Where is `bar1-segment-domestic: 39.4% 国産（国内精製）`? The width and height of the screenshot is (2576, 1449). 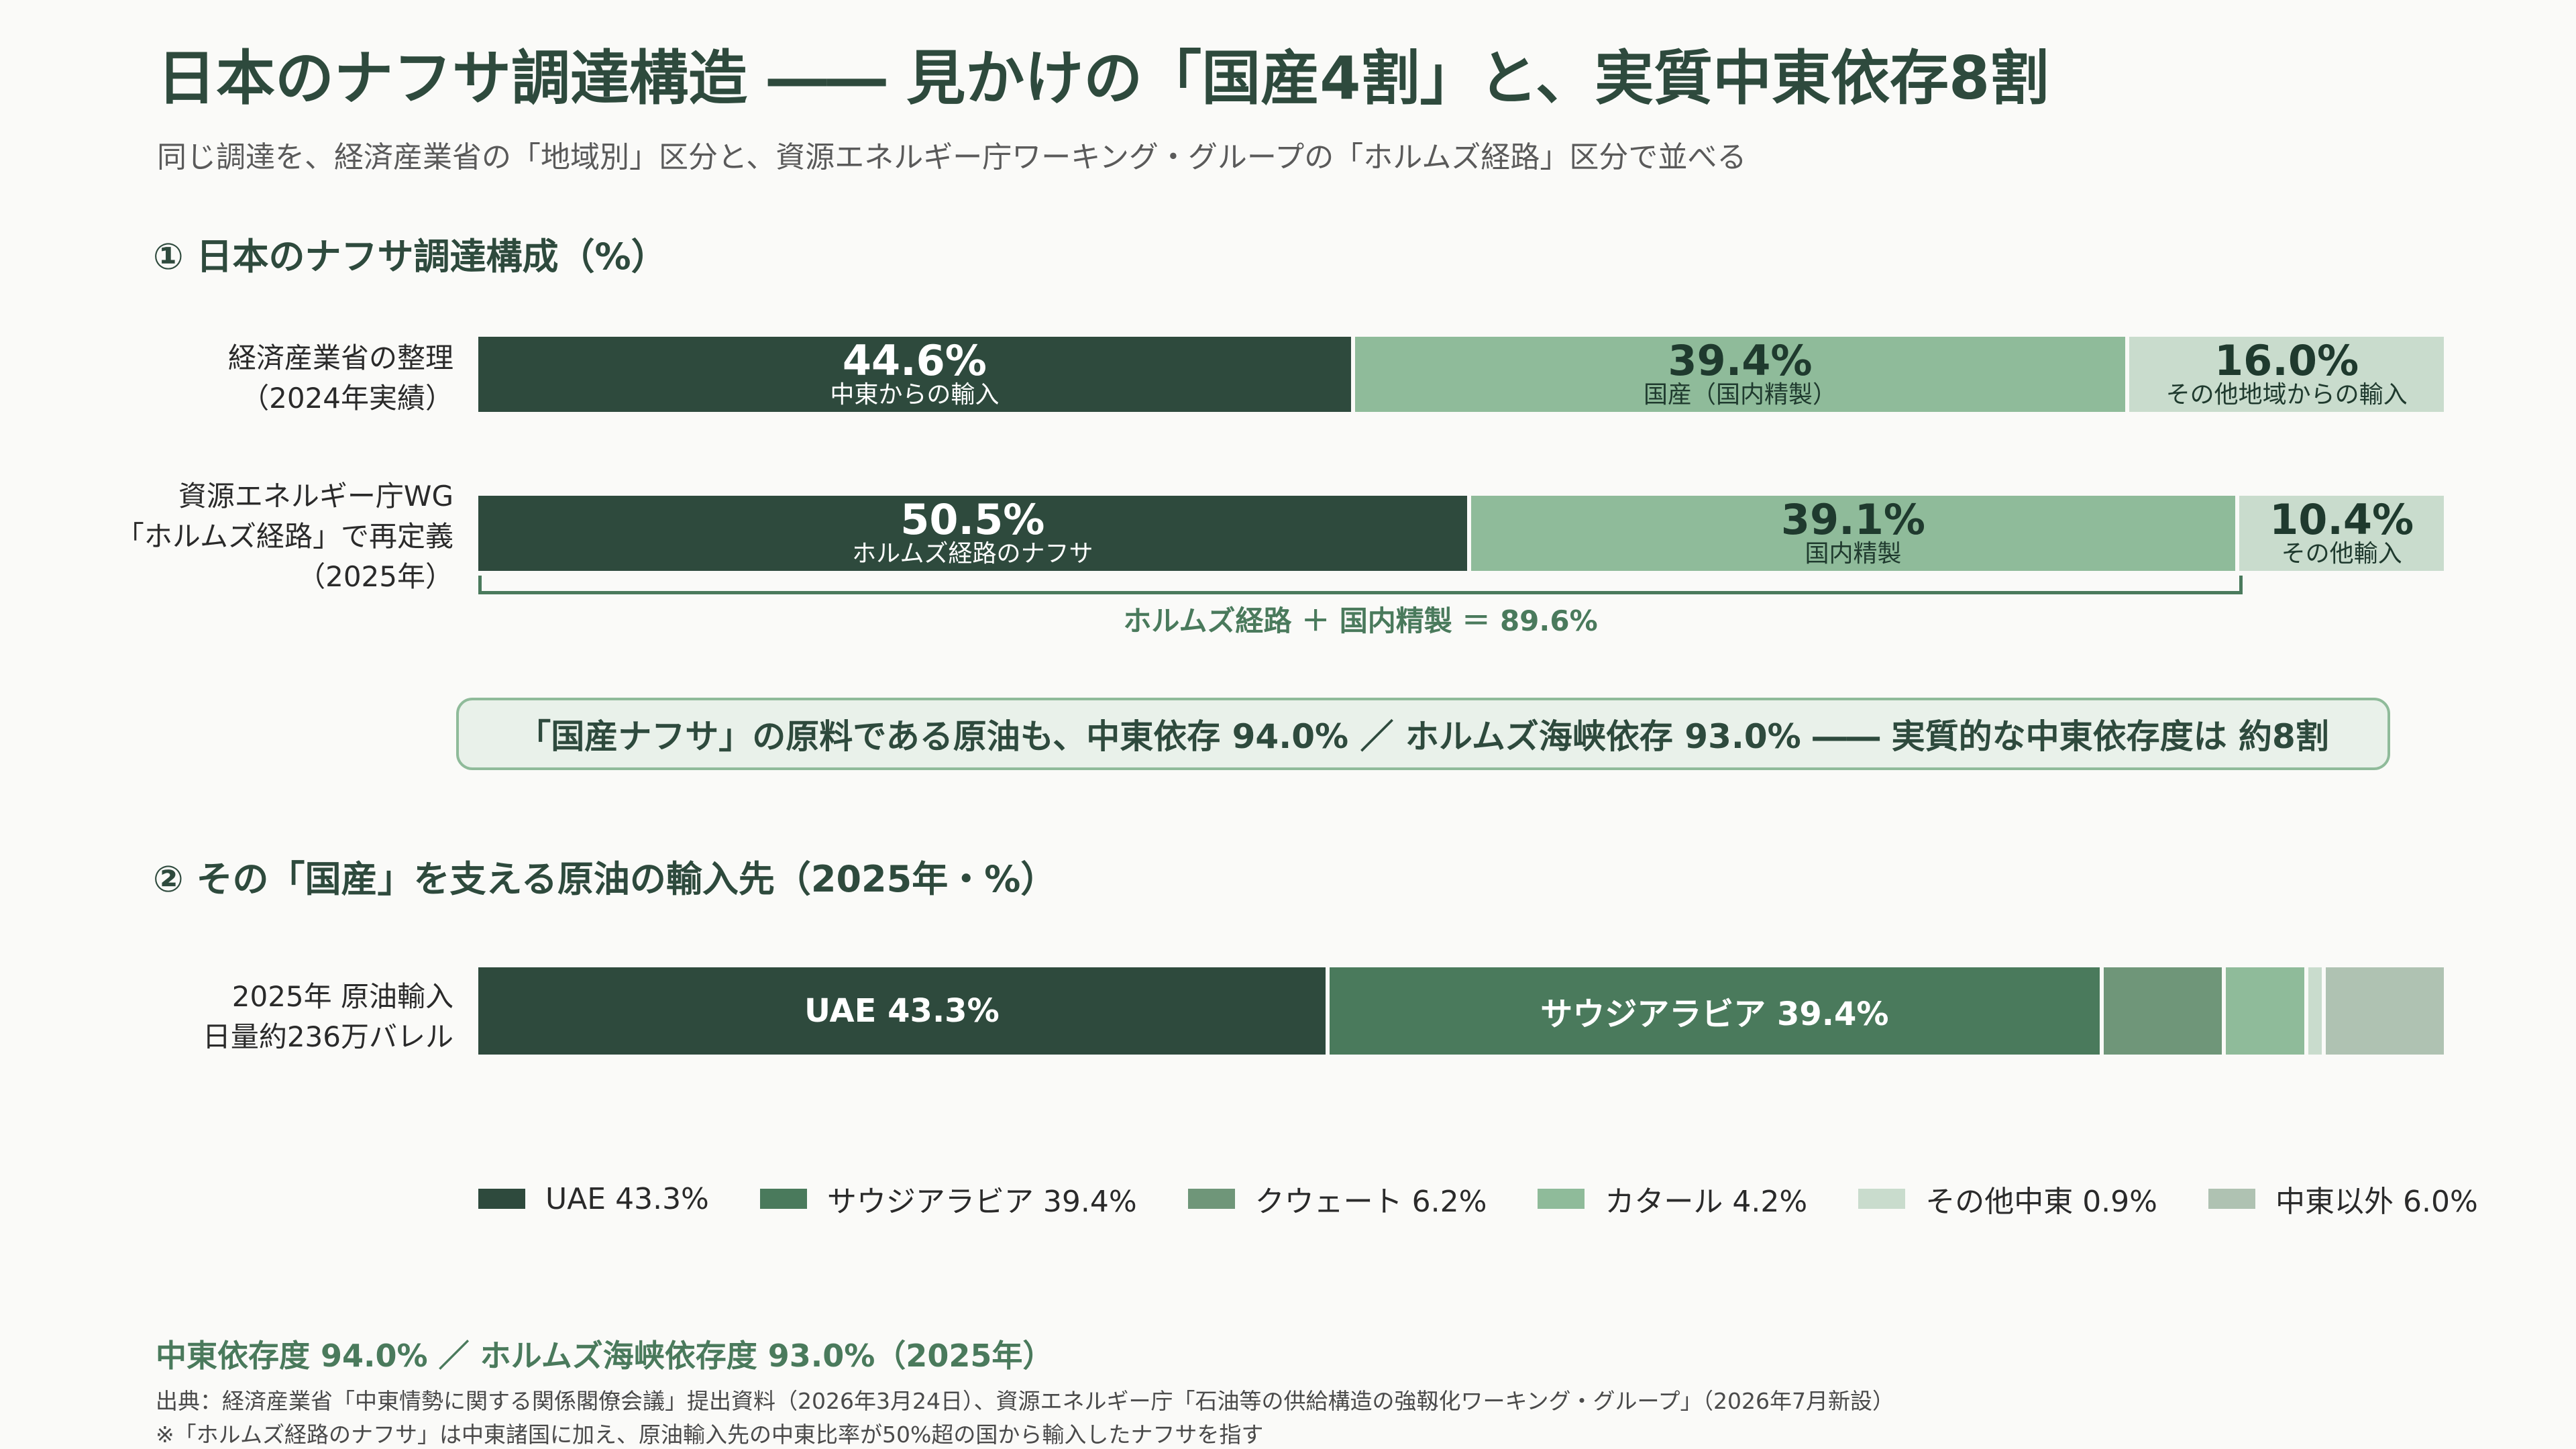
bar1-segment-domestic: 39.4% 国産（国内精製） is located at coordinates (1742, 374).